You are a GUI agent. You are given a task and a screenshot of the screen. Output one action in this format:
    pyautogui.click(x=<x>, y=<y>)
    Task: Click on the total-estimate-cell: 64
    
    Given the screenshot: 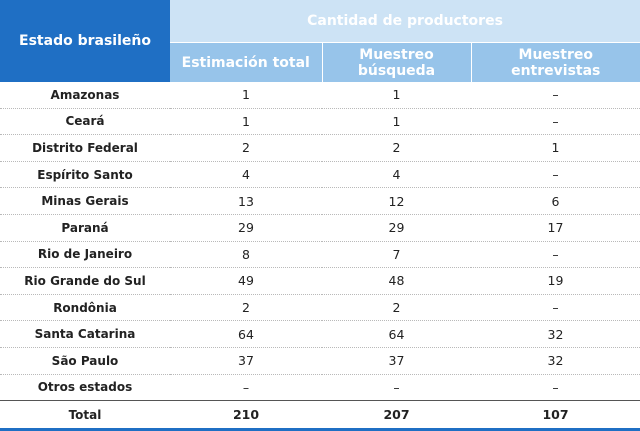 What is the action you would take?
    pyautogui.click(x=246, y=334)
    